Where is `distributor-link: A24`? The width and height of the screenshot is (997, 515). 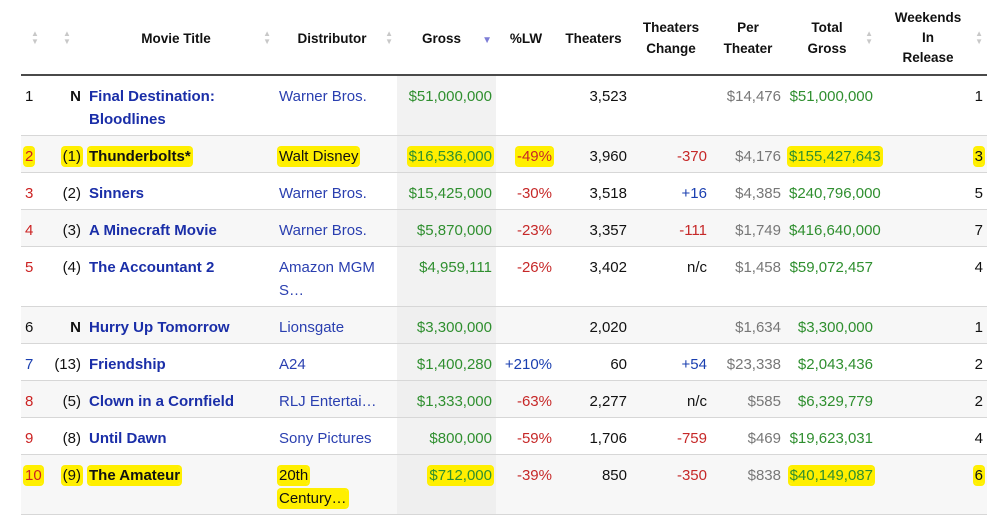 distributor-link: A24 is located at coordinates (292, 364).